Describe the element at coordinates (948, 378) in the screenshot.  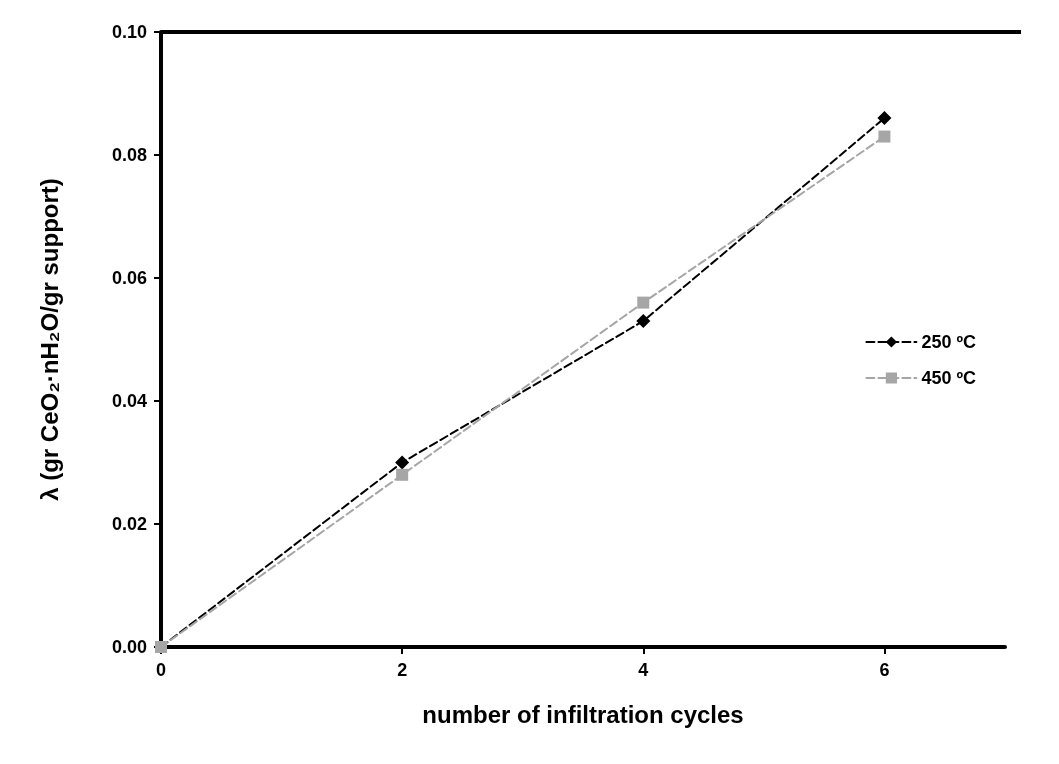
I see `legend-label: 450 ºC` at that location.